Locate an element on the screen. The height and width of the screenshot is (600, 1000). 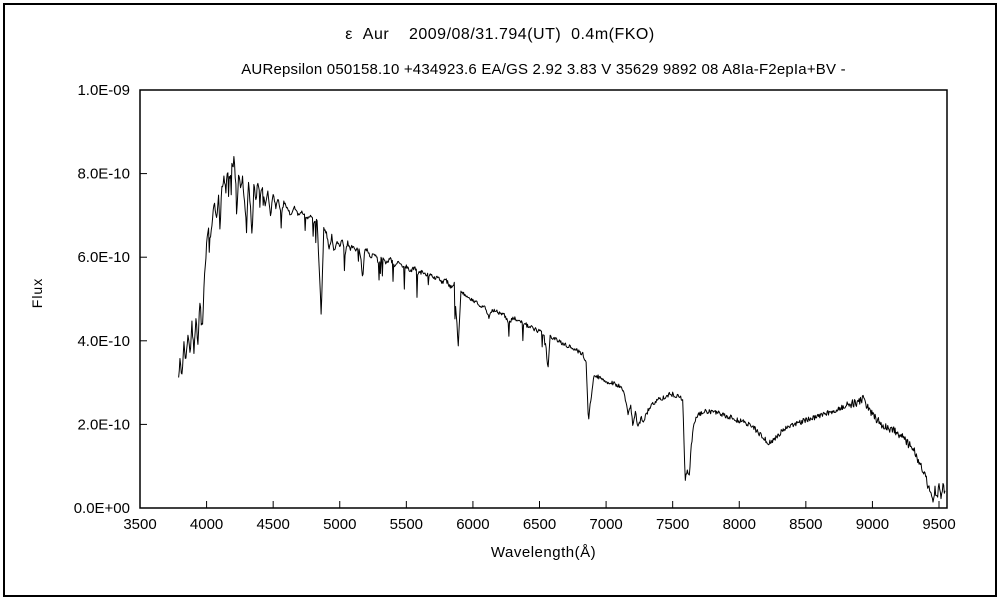
x-tick-label: 6000 is located at coordinates (472, 524).